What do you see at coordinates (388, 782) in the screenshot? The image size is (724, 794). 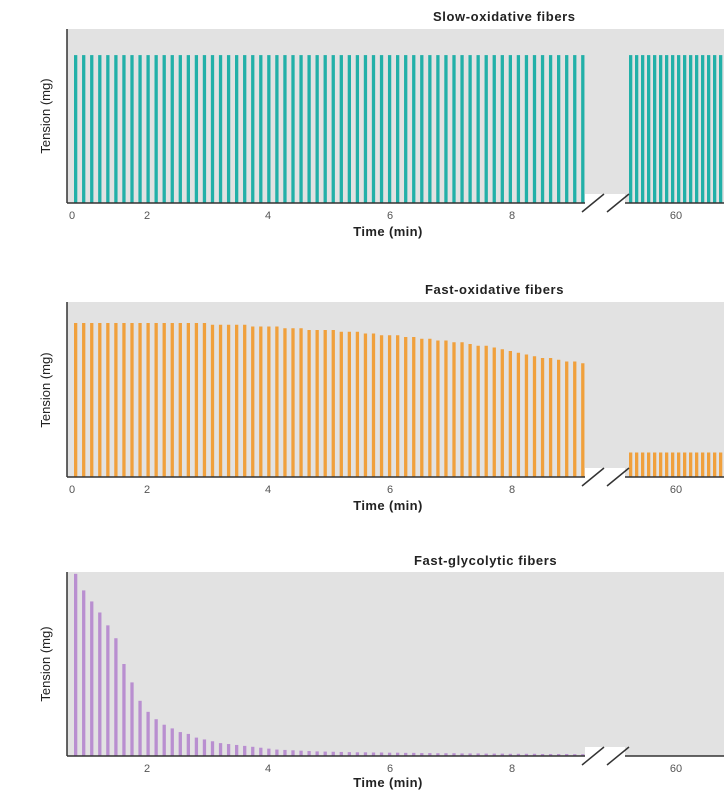 I see `fast-glycolytic-xlabel: Time (min)` at bounding box center [388, 782].